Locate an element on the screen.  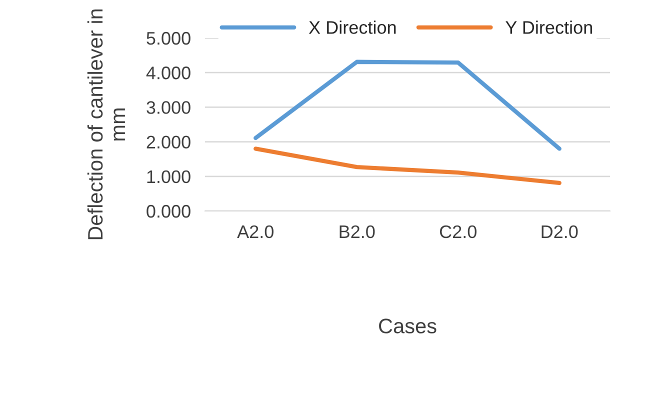
y-tick-label: 4.000 is located at coordinates (168, 73).